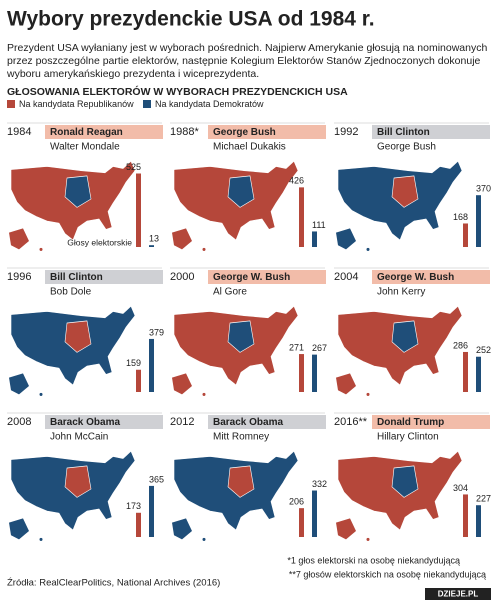 The height and width of the screenshot is (600, 491). What do you see at coordinates (296, 347) in the screenshot?
I see `bar-label: 271` at bounding box center [296, 347].